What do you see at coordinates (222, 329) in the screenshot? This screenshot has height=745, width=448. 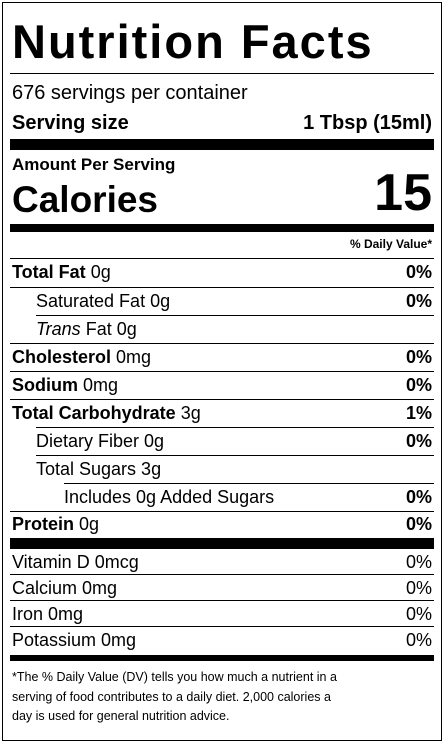 I see `nutrient-row-trans-fat: Trans Fat 0g` at bounding box center [222, 329].